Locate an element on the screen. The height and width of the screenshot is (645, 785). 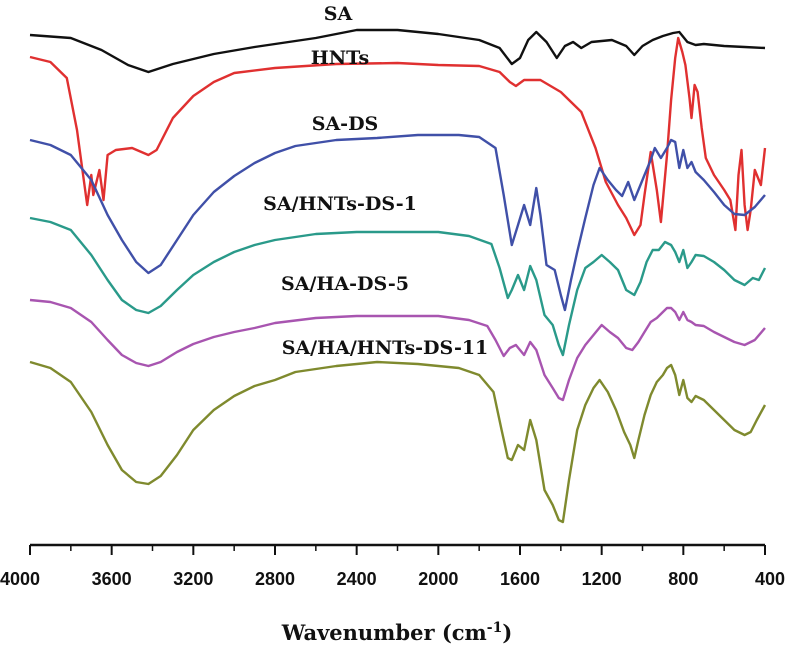
x-axis-ticks: 4000 3600 3200 2800 2400 2000 1600 1200 800 400 is located at coordinates (392, 567).